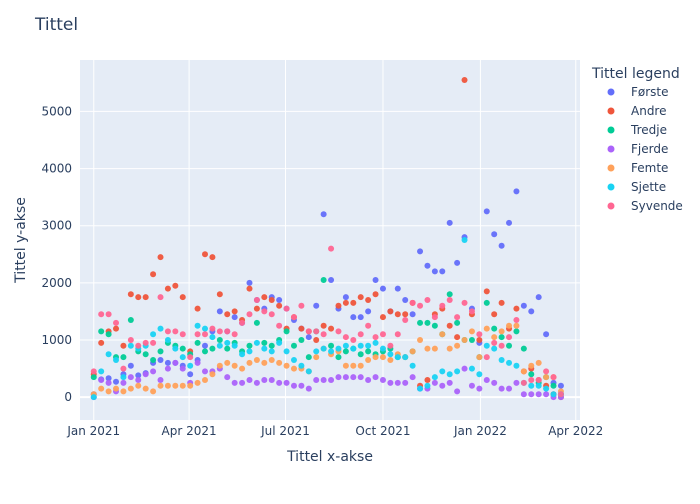 This screenshot has width=700, height=504. I want to click on legend-item: Sjette, so click(637, 187).